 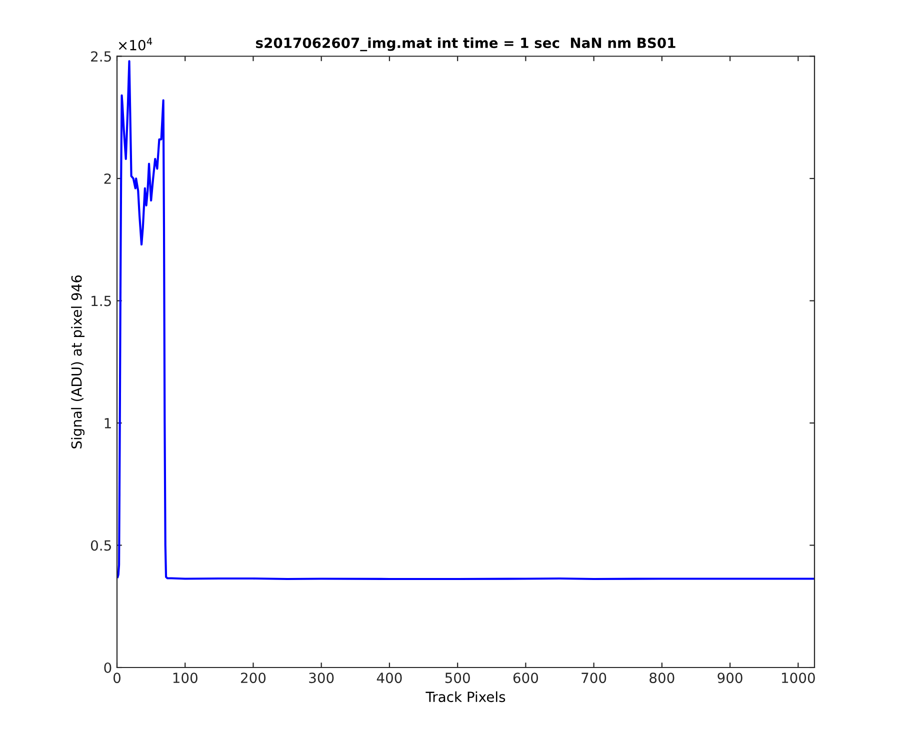 What do you see at coordinates (101, 56) in the screenshot?
I see `y-tick-label: 2.5` at bounding box center [101, 56].